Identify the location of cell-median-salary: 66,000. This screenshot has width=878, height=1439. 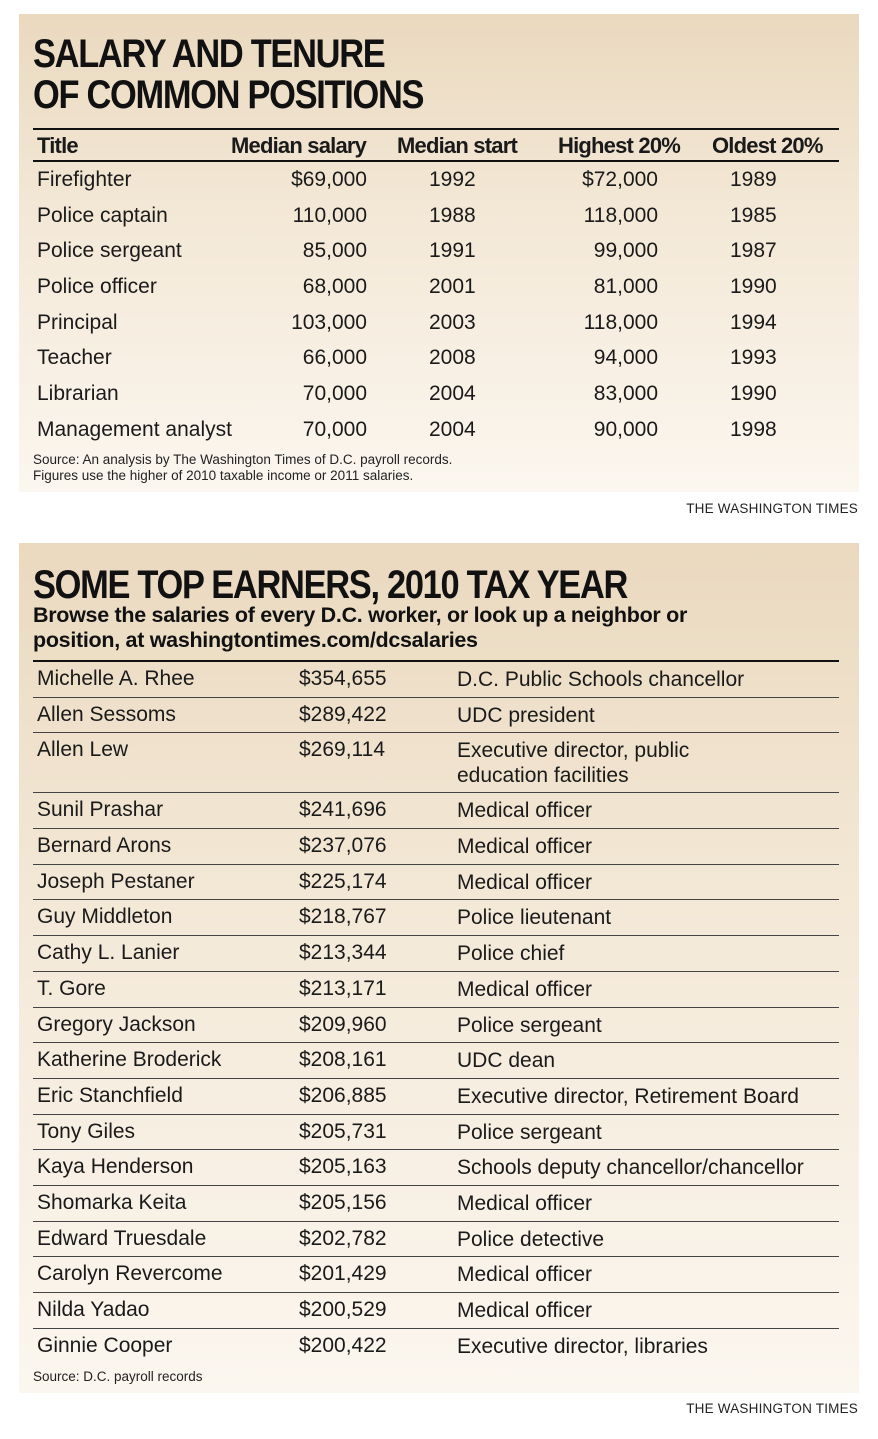
(334, 358).